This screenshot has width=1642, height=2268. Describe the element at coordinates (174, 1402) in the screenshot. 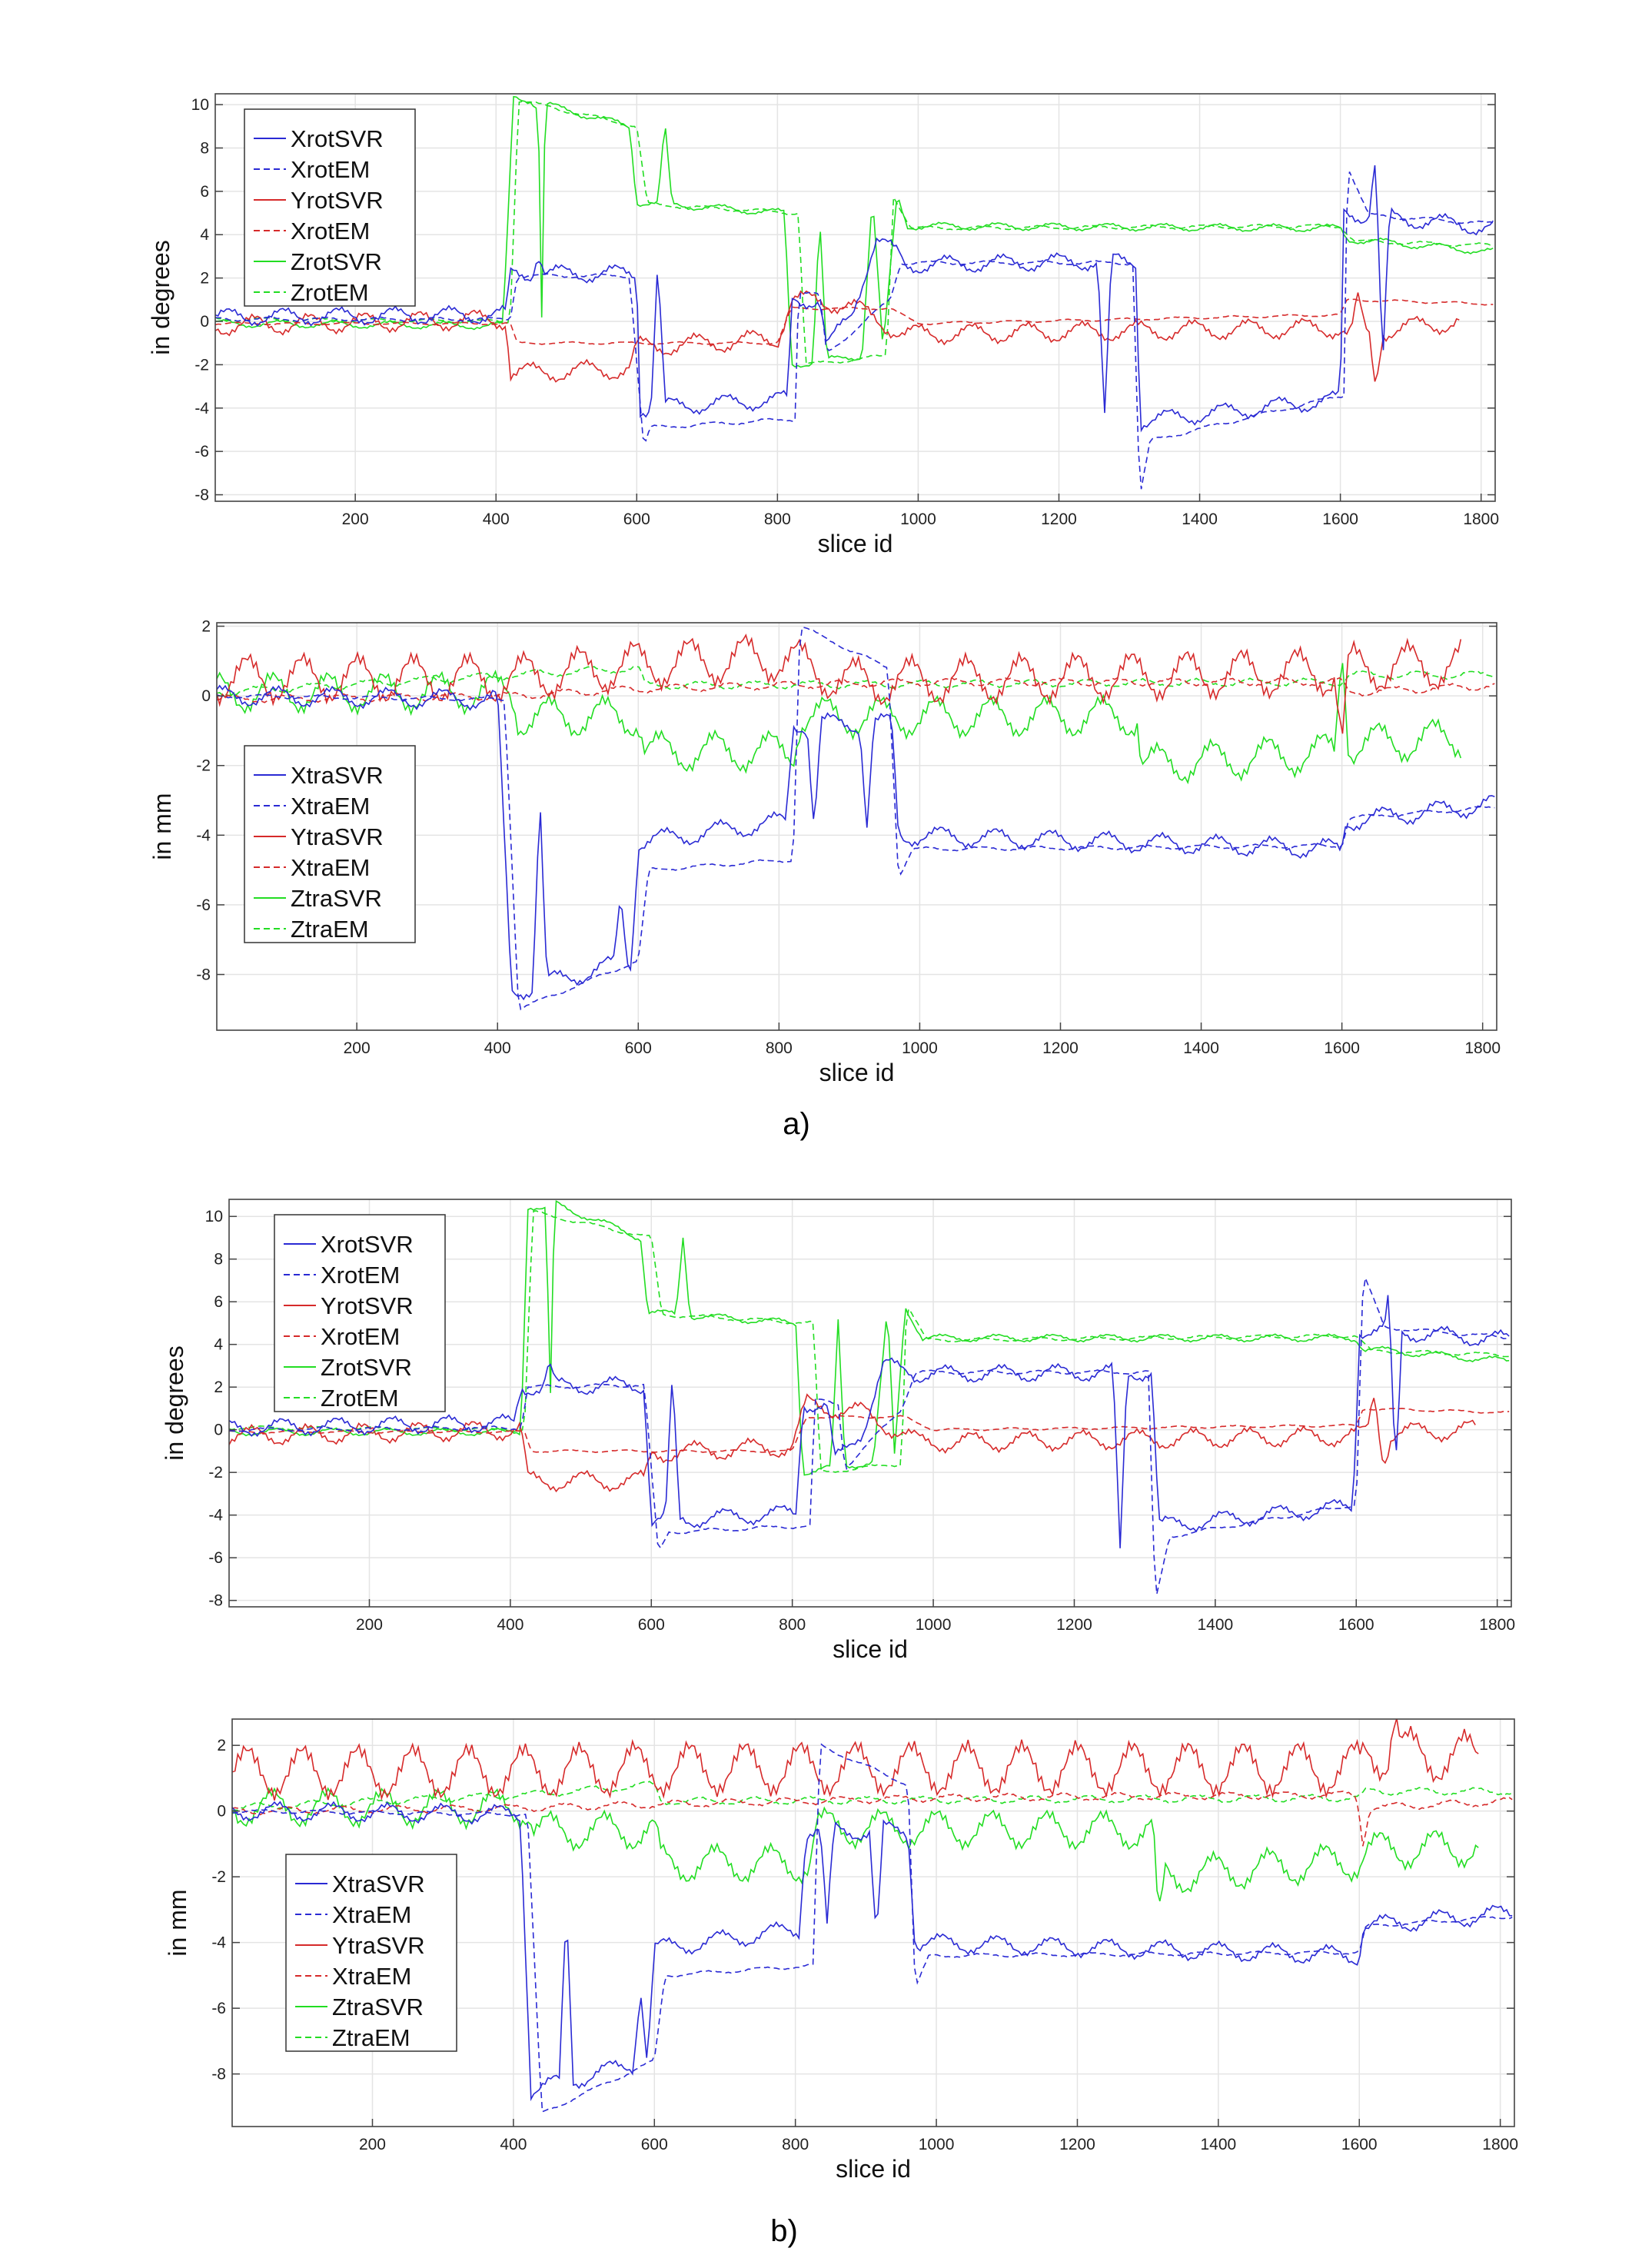

I see `y-axis-label: in degrees` at that location.